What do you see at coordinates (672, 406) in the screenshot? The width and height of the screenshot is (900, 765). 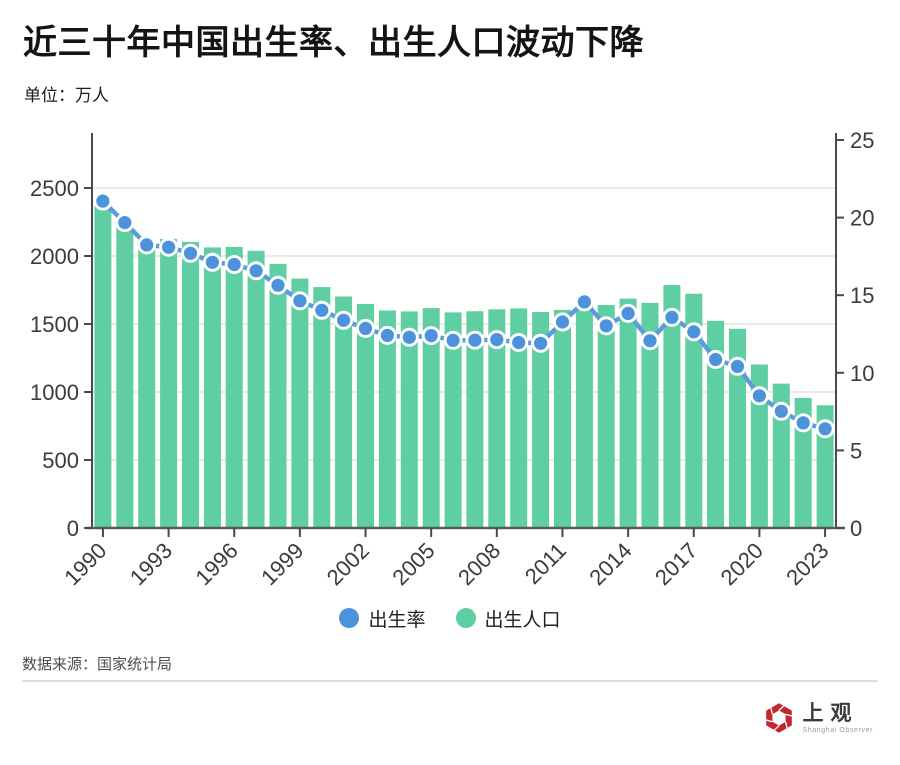 I see `bar-2016` at bounding box center [672, 406].